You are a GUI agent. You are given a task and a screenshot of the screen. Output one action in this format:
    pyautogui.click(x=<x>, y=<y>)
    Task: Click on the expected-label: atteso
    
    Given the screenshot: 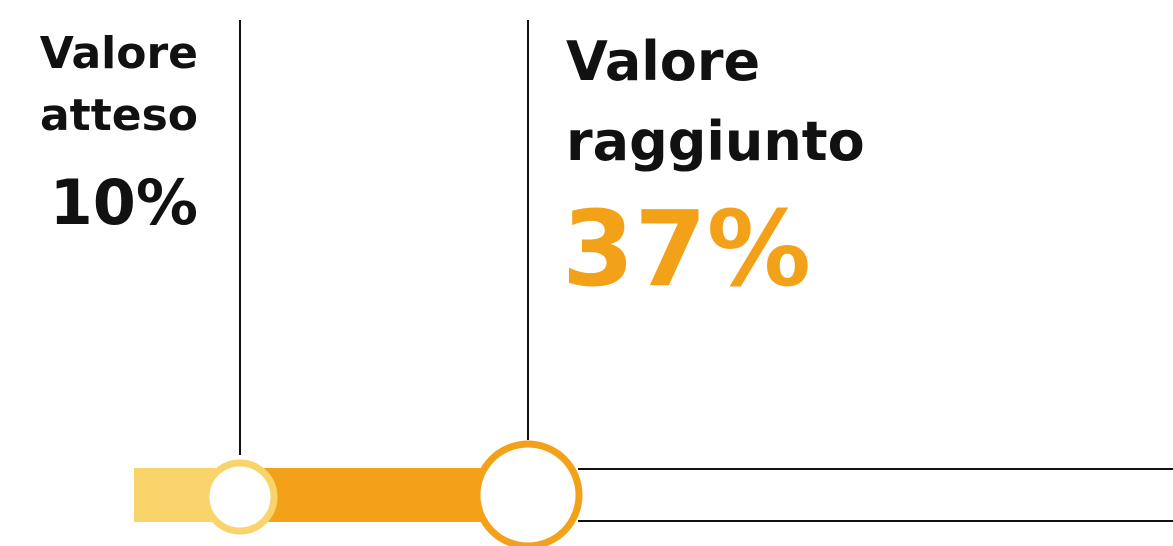 What is the action you would take?
    pyautogui.click(x=119, y=115)
    